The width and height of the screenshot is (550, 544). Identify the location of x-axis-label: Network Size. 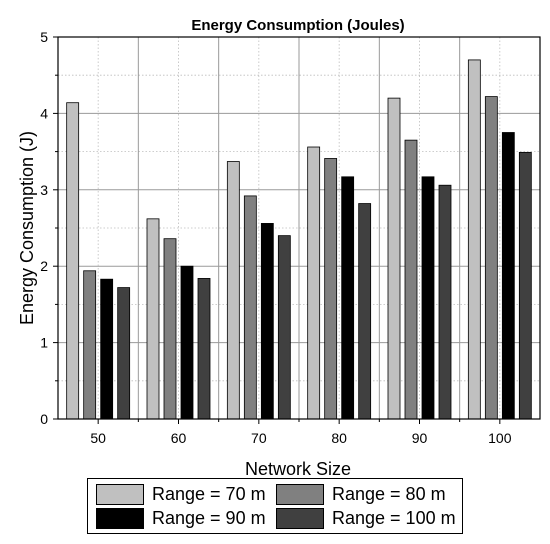
(298, 469).